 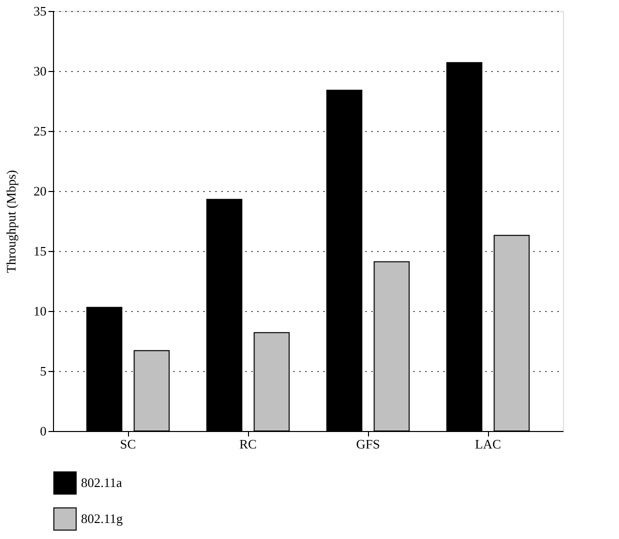 I want to click on y-tick-label: 20, so click(x=40, y=191).